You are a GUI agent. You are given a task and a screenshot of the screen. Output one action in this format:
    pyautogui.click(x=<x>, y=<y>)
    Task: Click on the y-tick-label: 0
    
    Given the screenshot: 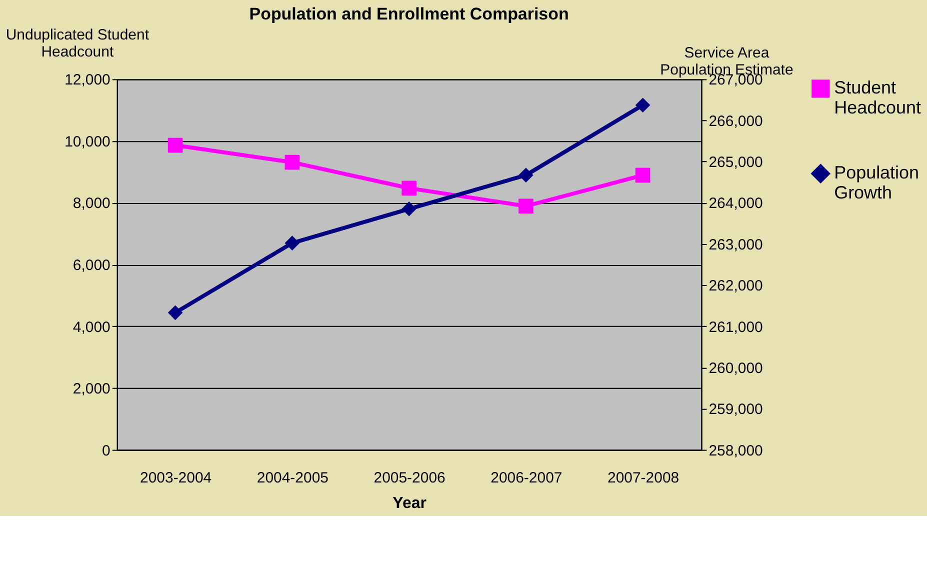 What is the action you would take?
    pyautogui.click(x=106, y=451)
    